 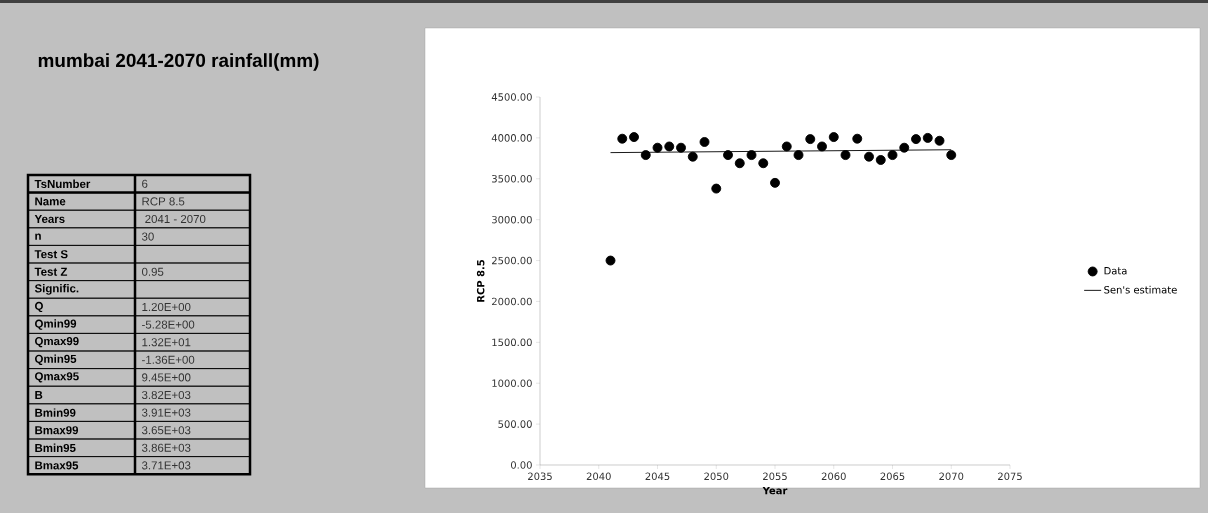 I want to click on y-tick-label: 3500.00, so click(x=512, y=179).